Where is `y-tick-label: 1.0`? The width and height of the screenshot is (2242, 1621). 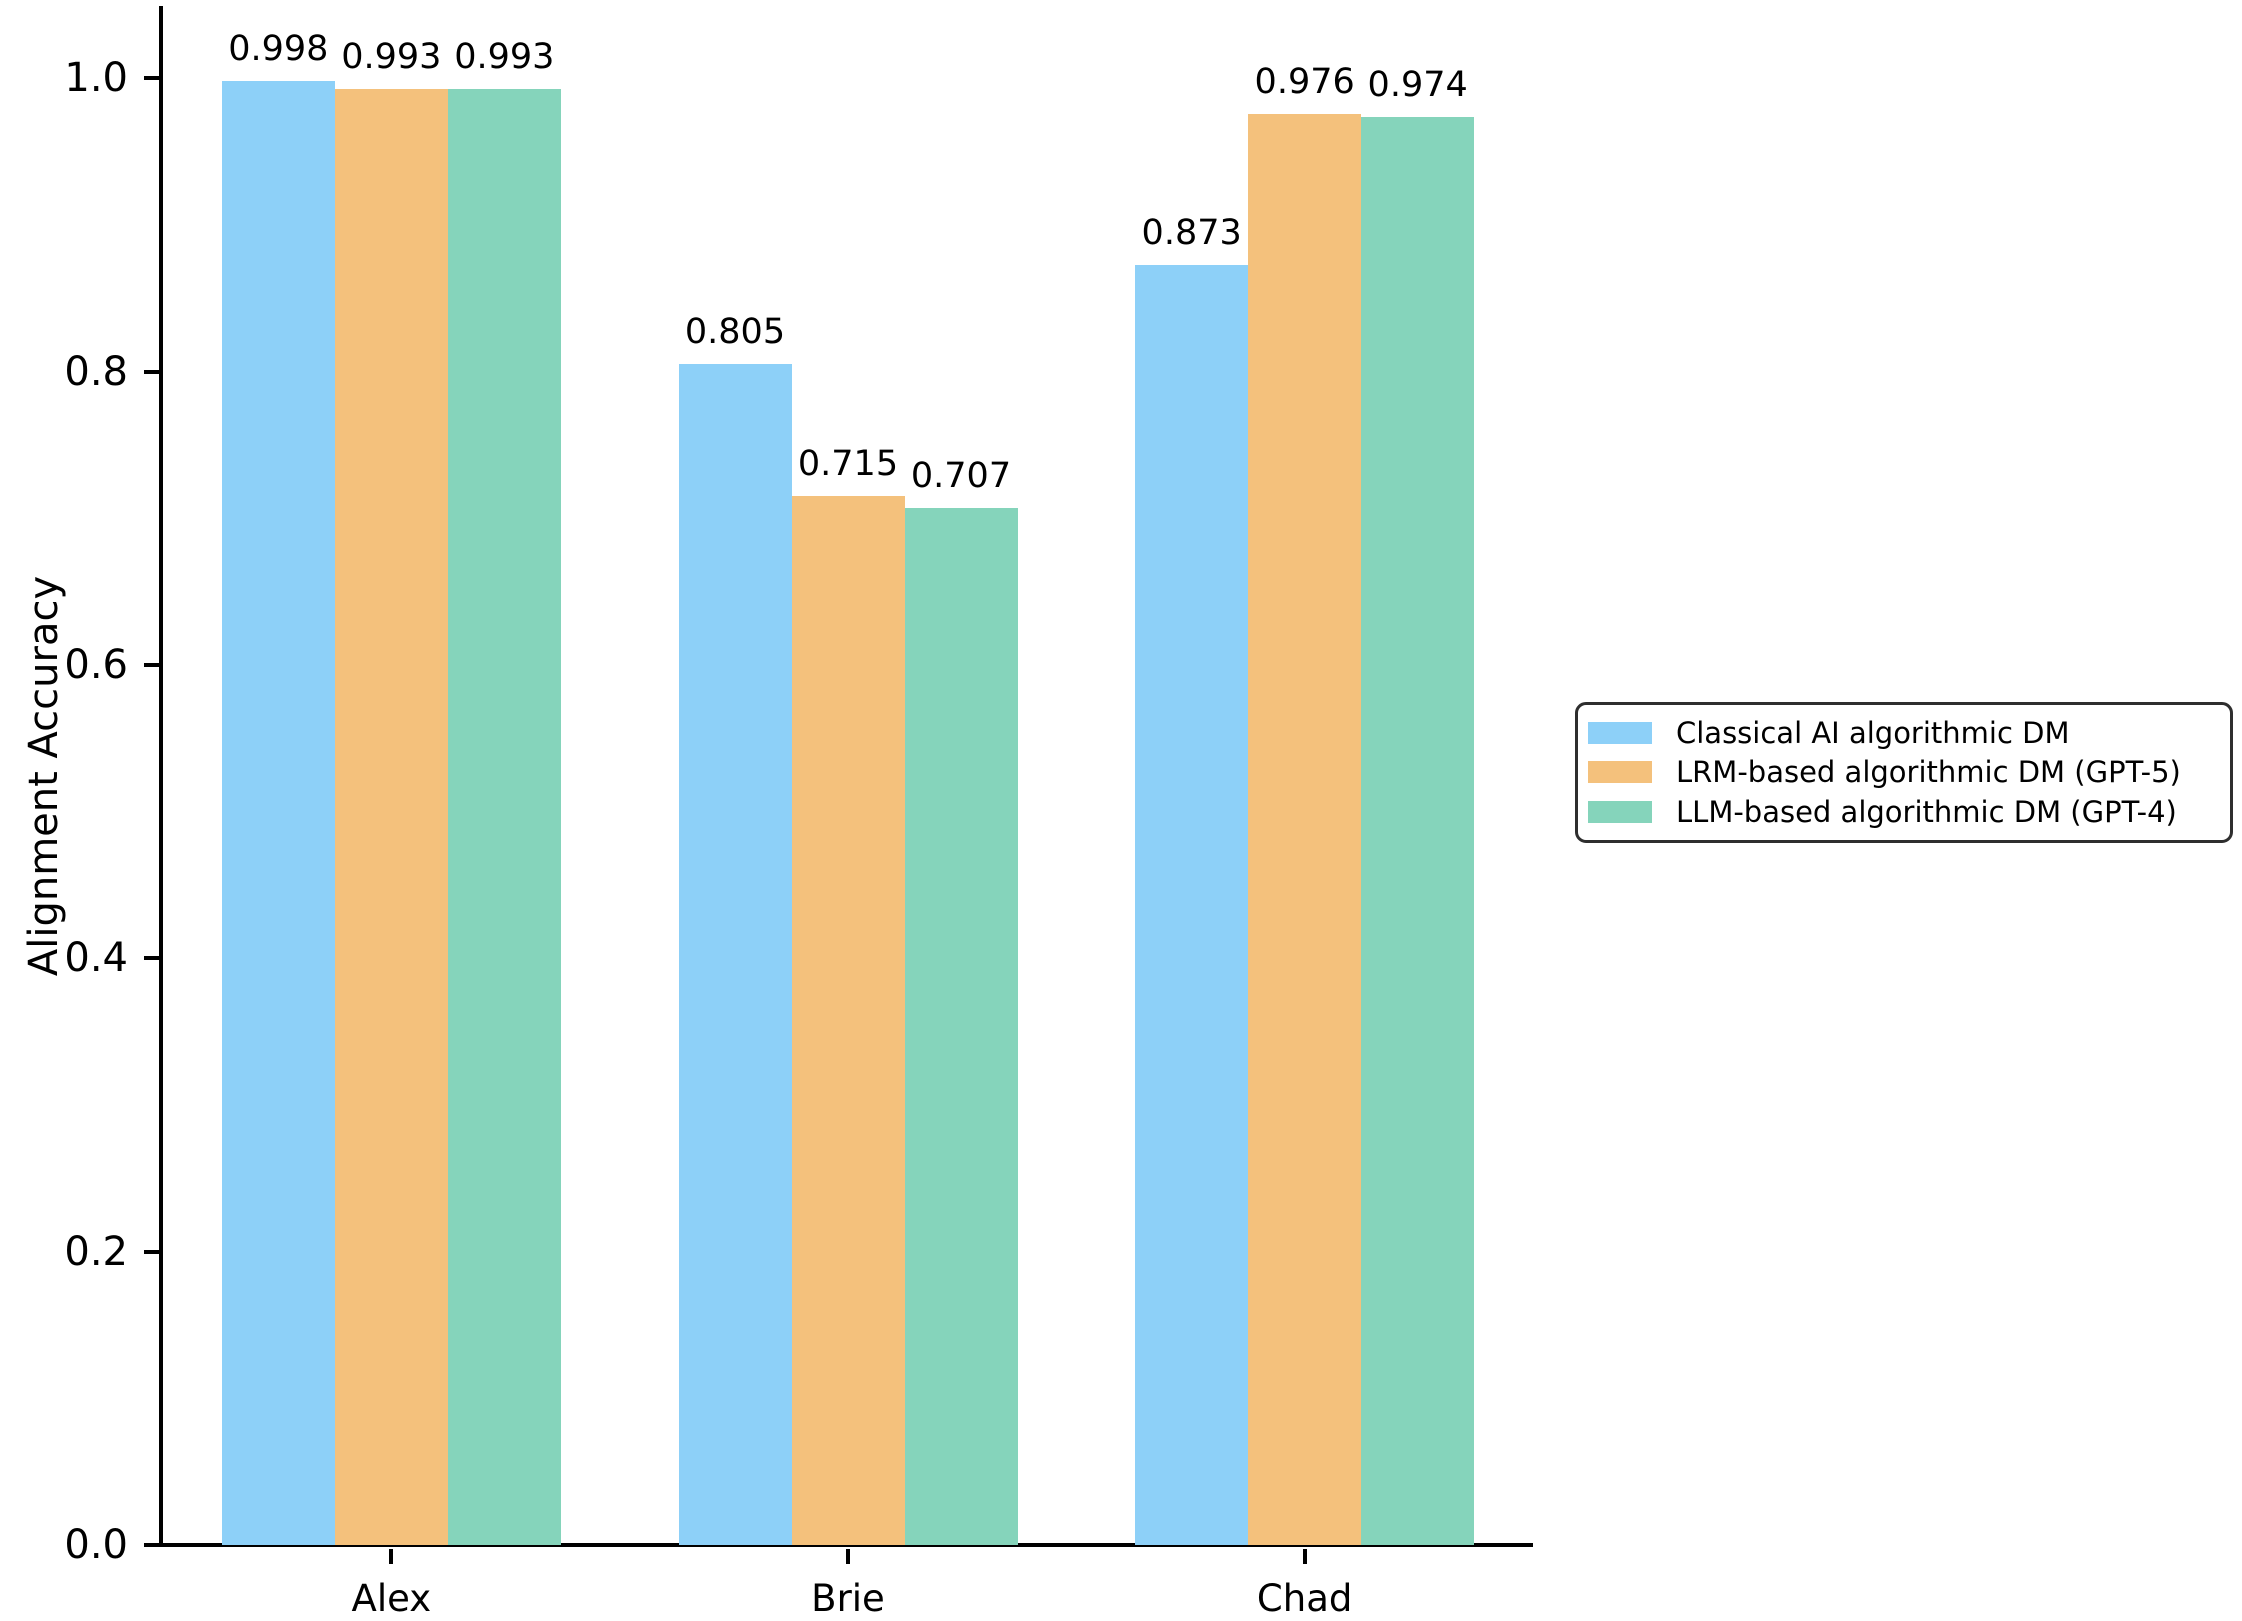
y-tick-label: 1.0 is located at coordinates (96, 78).